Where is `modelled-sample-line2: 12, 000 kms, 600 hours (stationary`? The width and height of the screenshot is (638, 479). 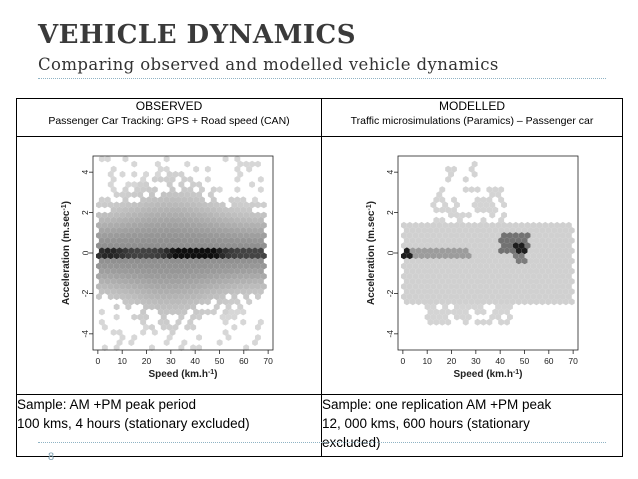 modelled-sample-line2: 12, 000 kms, 600 hours (stationary is located at coordinates (426, 423).